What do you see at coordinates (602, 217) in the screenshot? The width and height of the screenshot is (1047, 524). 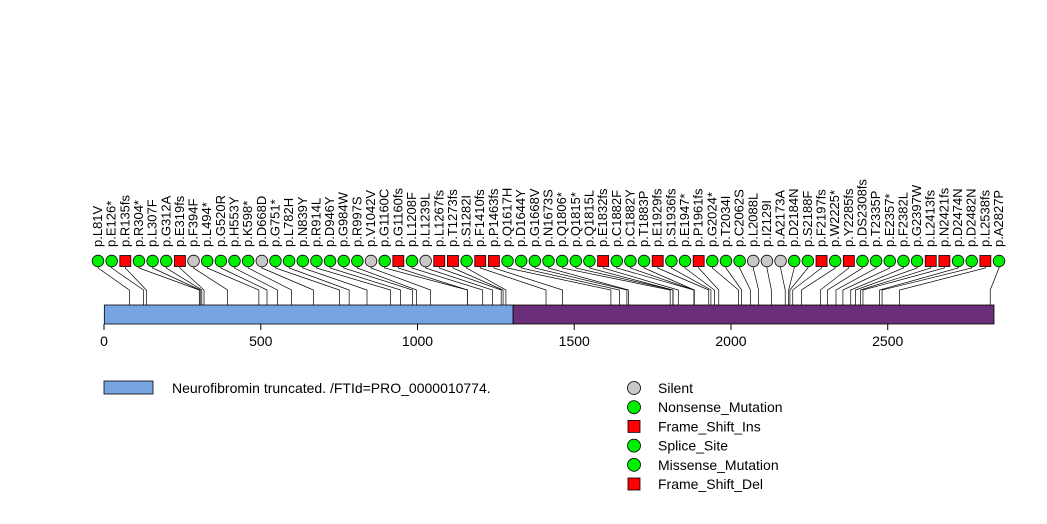 I see `mutation-label: p.E1832fs` at bounding box center [602, 217].